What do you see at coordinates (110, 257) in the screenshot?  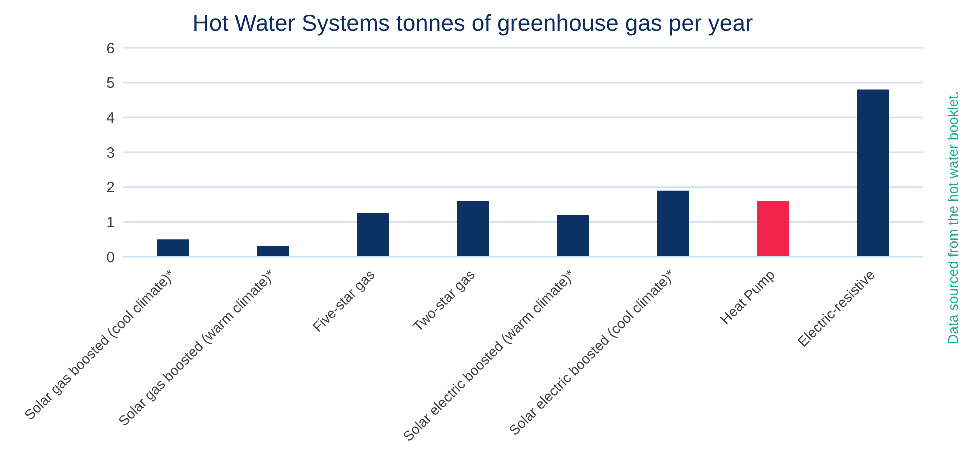 I see `y-tick-label: 0` at bounding box center [110, 257].